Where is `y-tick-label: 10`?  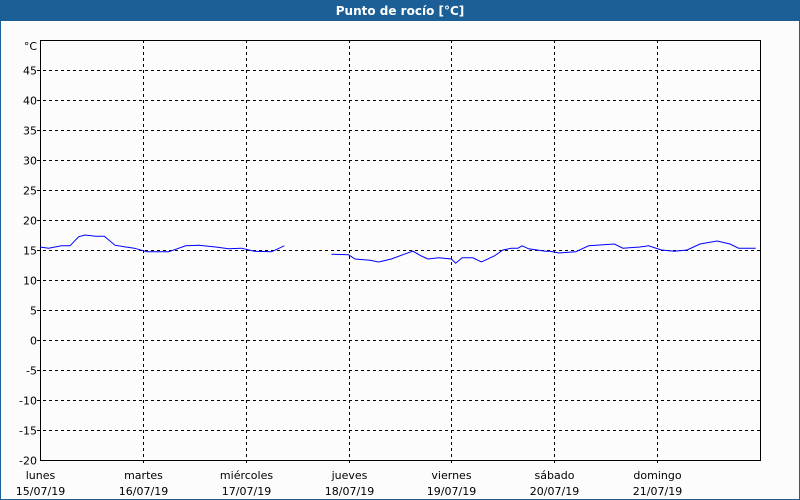 y-tick-label: 10 is located at coordinates (30, 281).